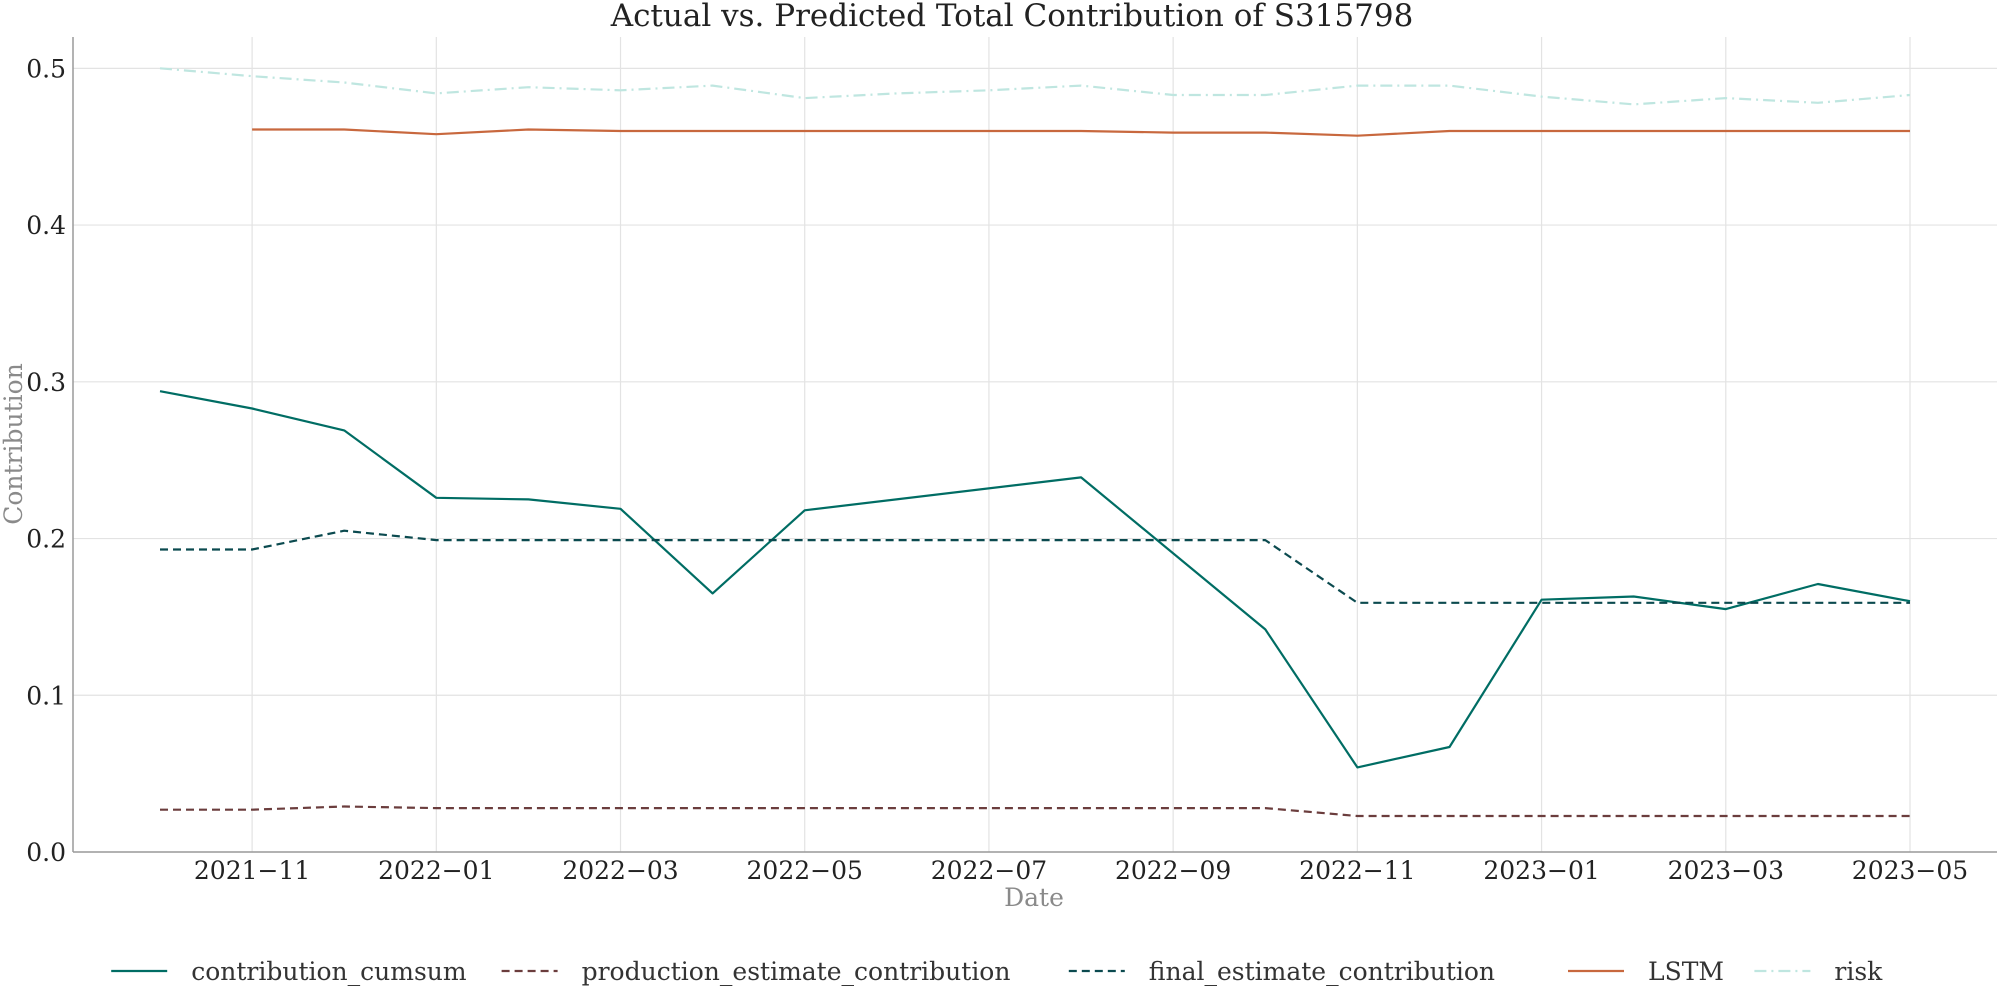 Image resolution: width=2000 pixels, height=1000 pixels. Describe the element at coordinates (1686, 971) in the screenshot. I see `legend-label: LSTM` at that location.